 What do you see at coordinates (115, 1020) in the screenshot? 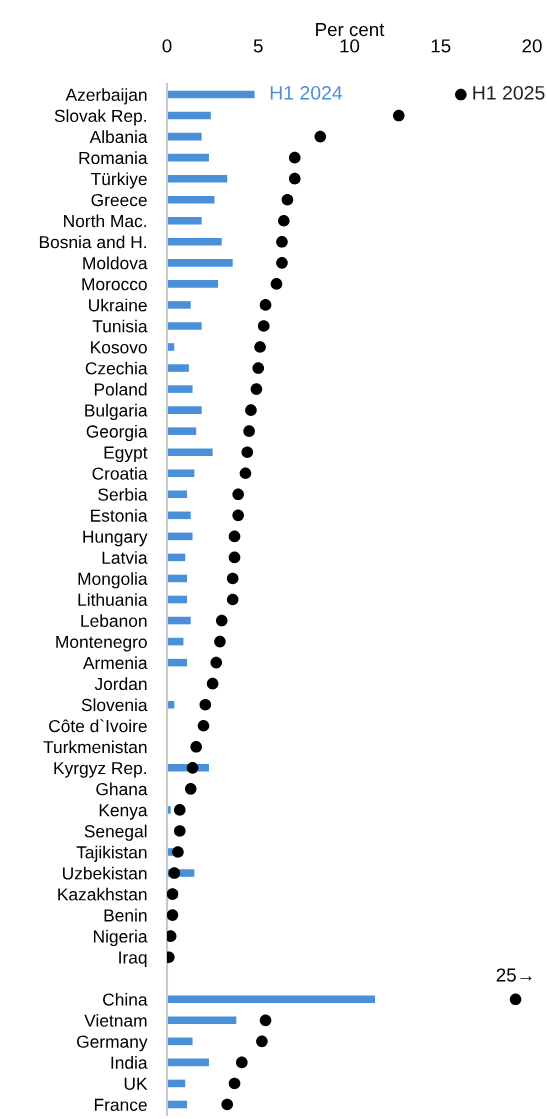
I see `y-tick-label: Vietnam` at bounding box center [115, 1020].